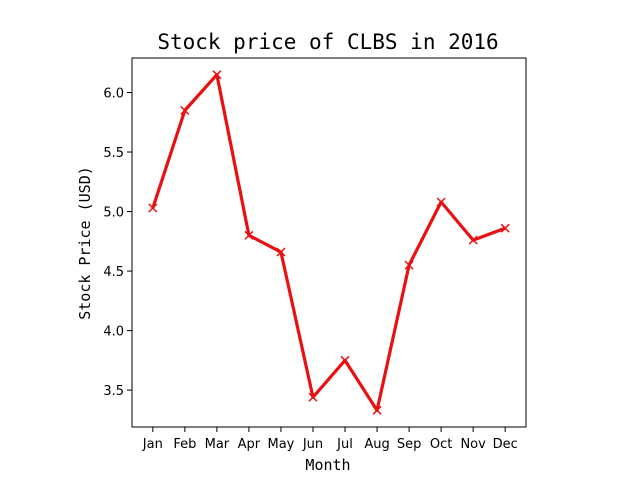  Describe the element at coordinates (376, 444) in the screenshot. I see `x-tick-label: Aug` at that location.